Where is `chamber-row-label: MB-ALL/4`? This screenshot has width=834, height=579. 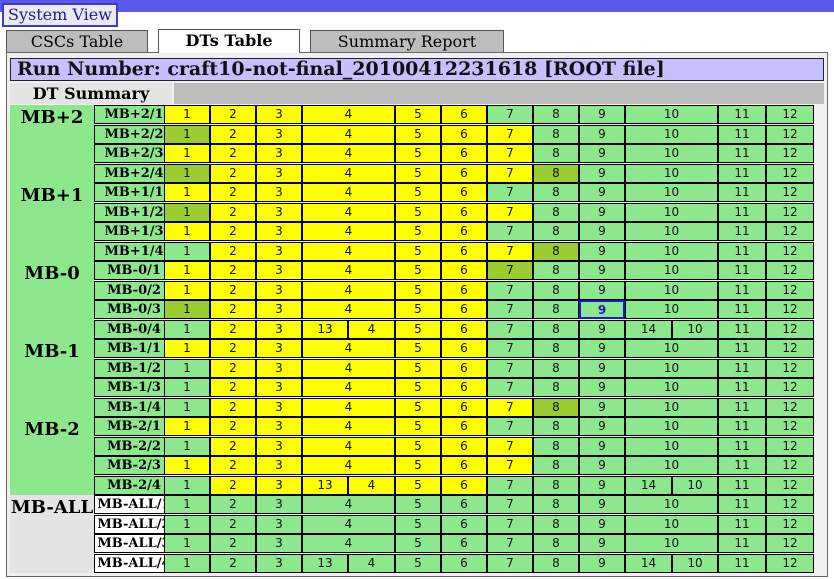
chamber-row-label: MB-ALL/4 is located at coordinates (134, 563).